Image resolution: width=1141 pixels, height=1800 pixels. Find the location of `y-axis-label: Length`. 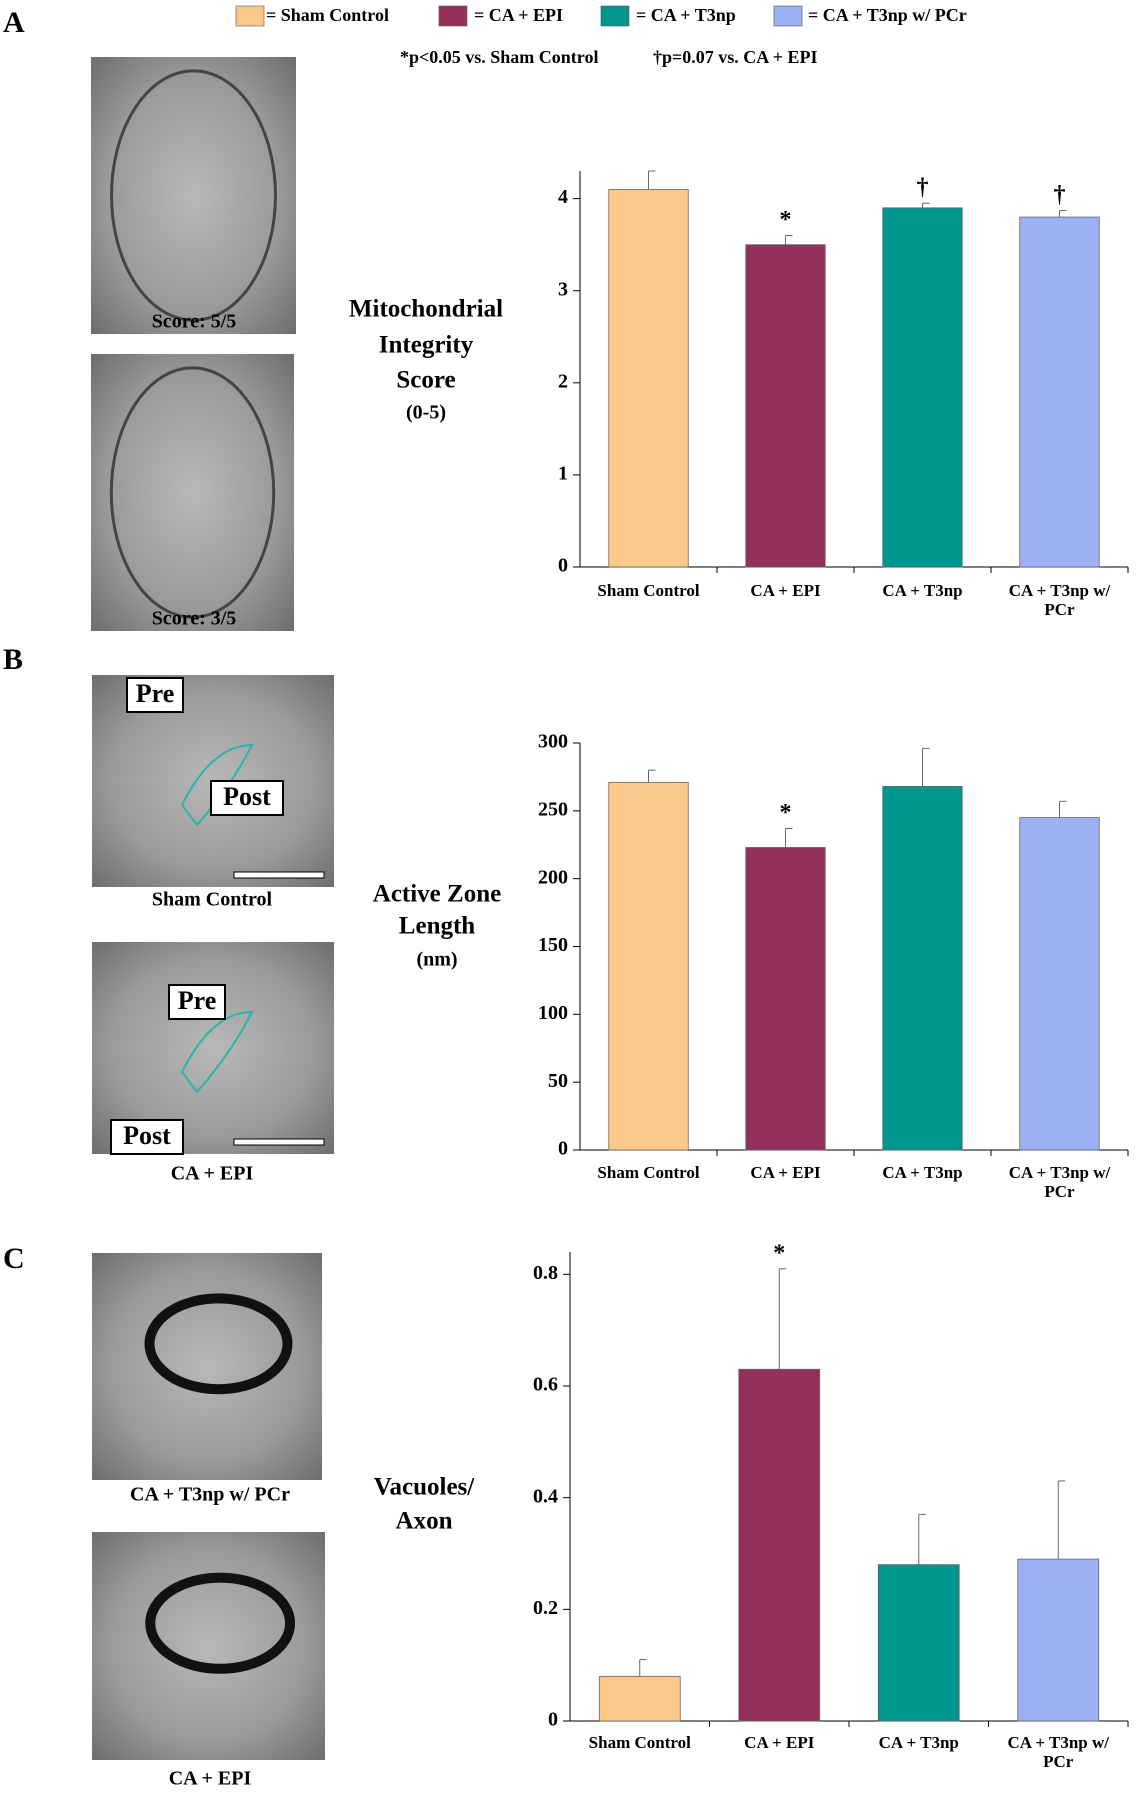

y-axis-label: Length is located at coordinates (437, 926).